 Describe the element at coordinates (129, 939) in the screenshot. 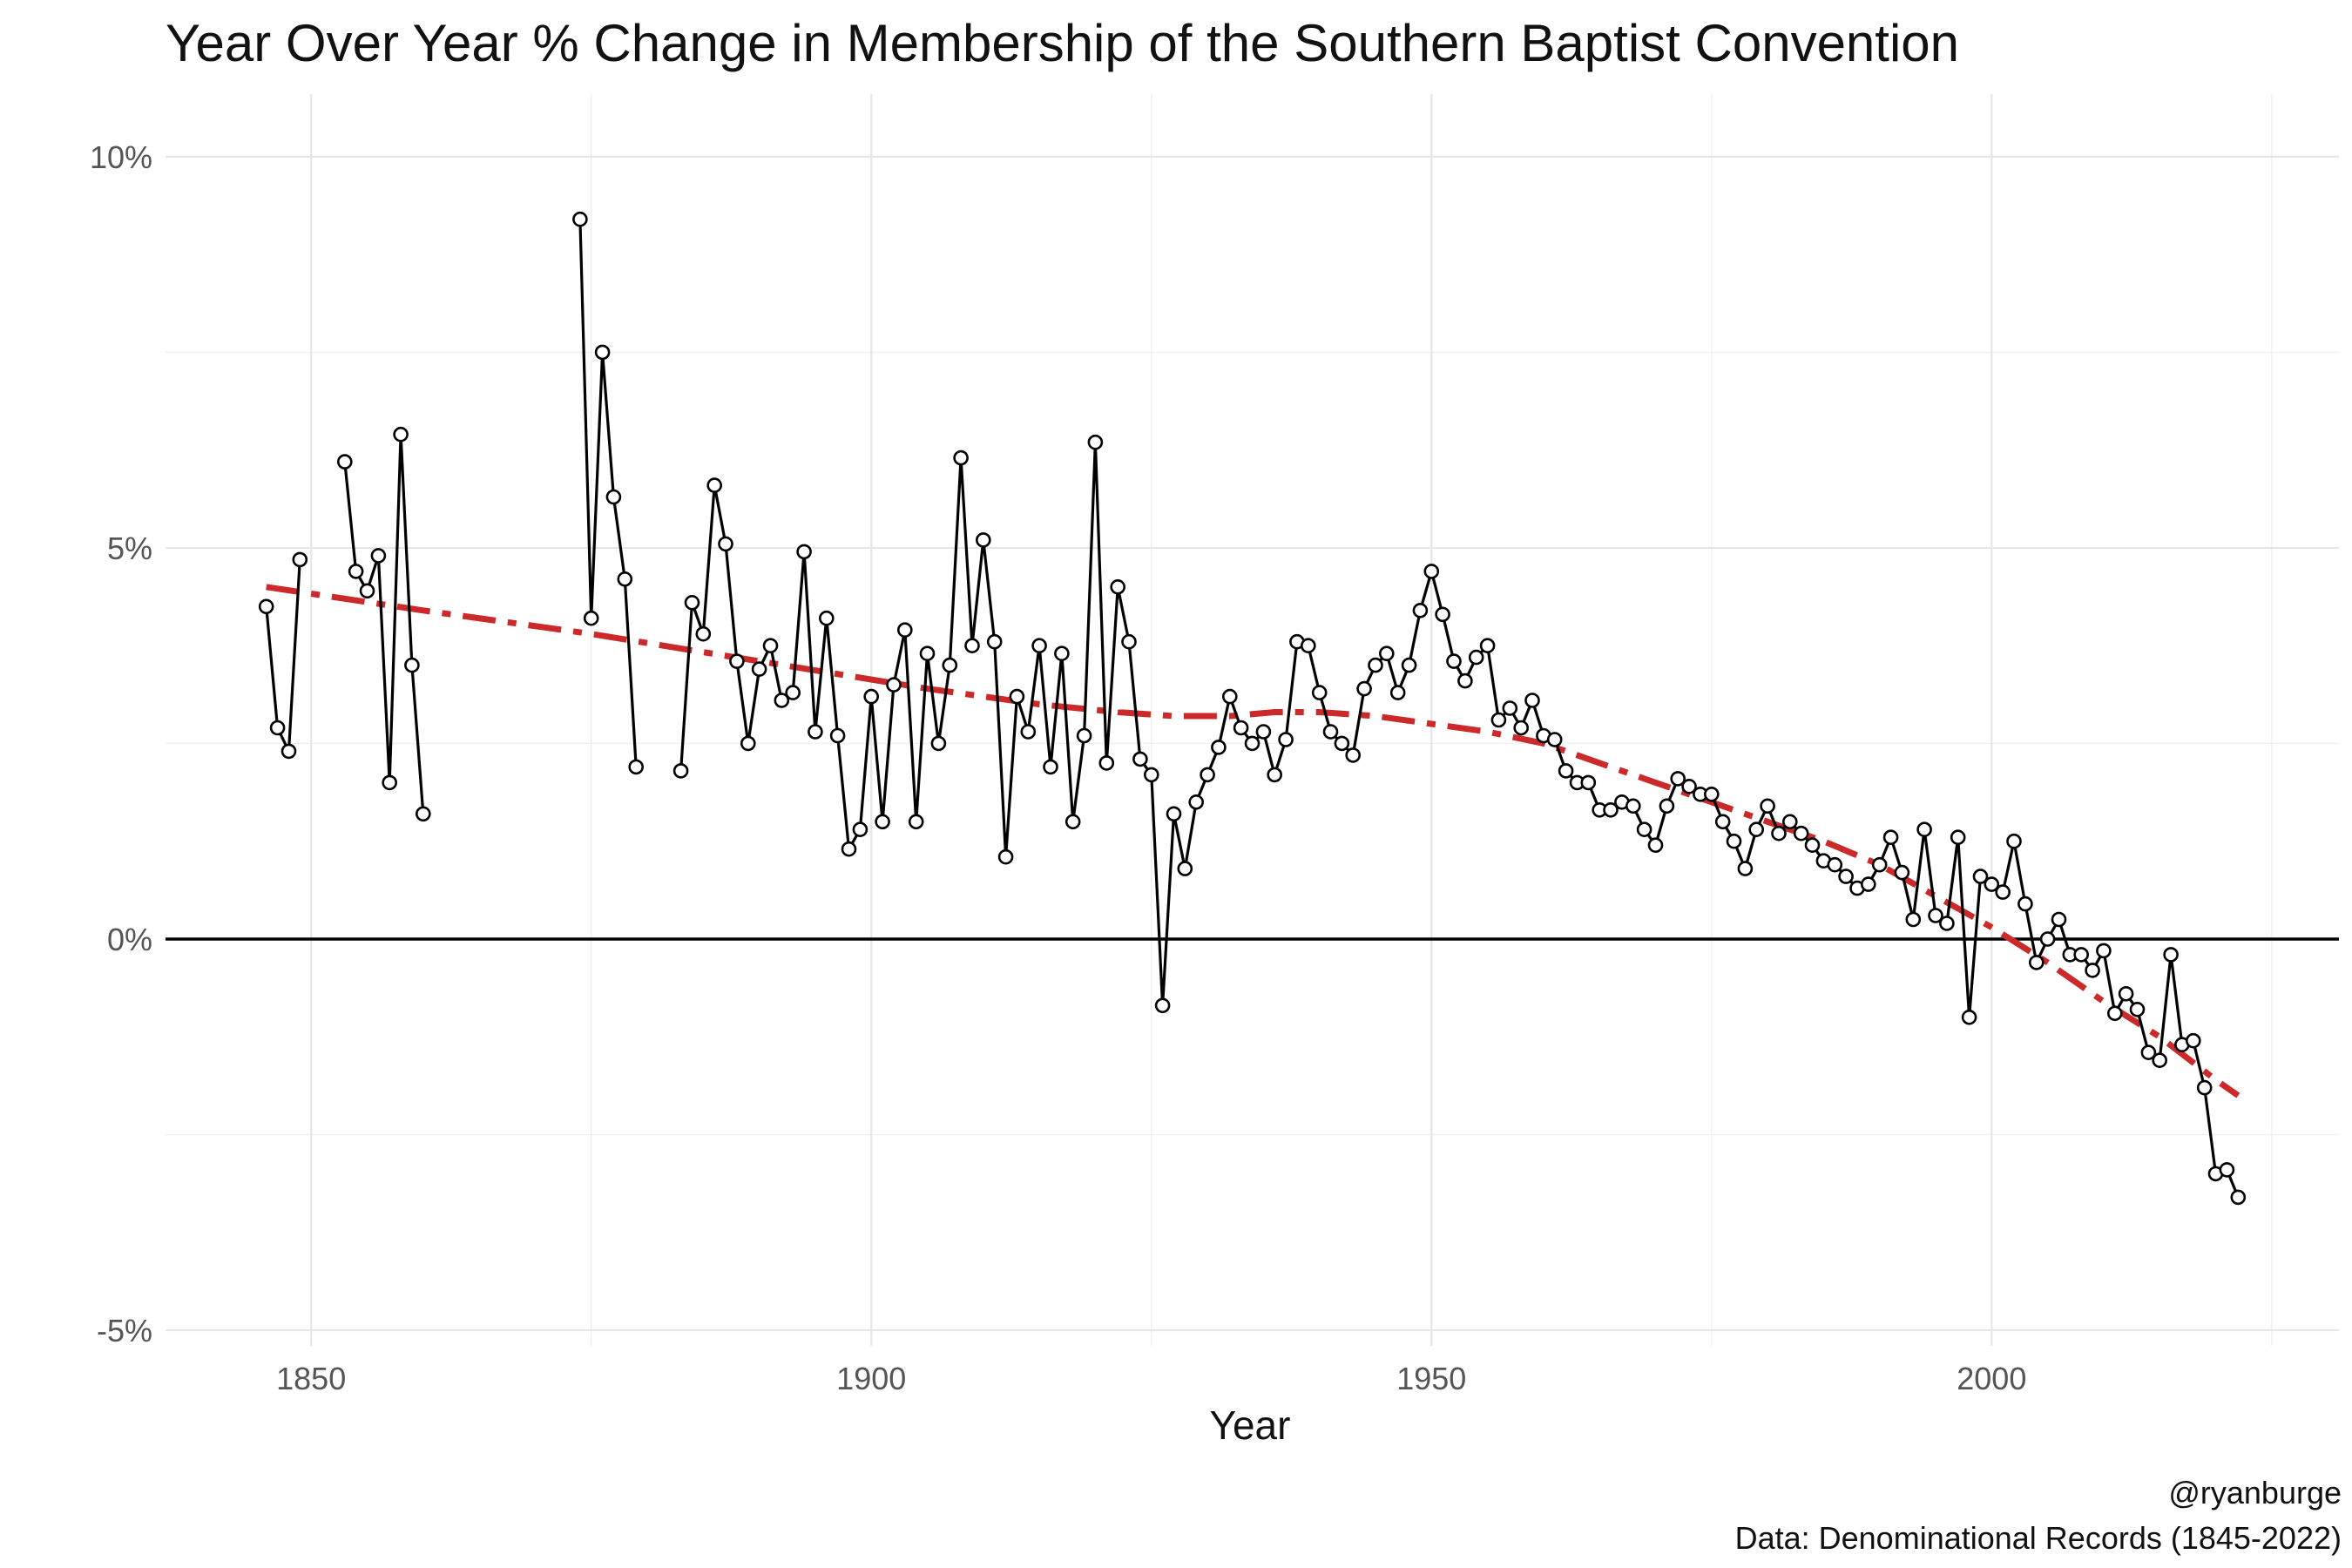

I see `y-tick-label: 0%` at that location.